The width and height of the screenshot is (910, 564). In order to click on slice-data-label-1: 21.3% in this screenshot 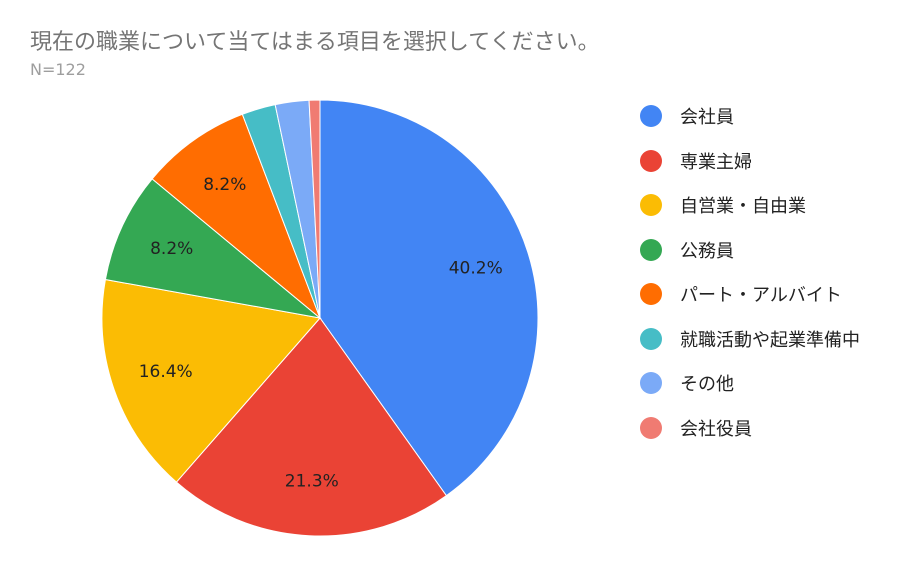, I will do `click(312, 481)`.